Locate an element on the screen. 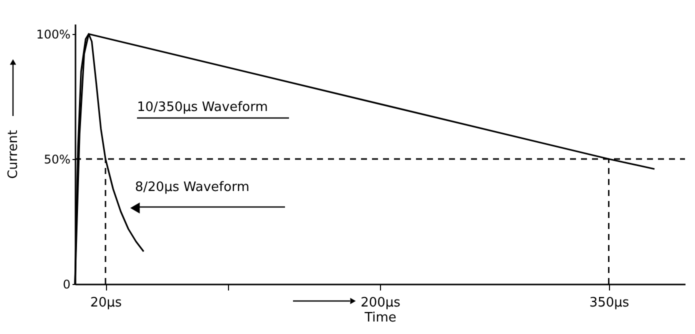 This screenshot has height=334, width=695. x-tick-label: 350μs is located at coordinates (609, 303).